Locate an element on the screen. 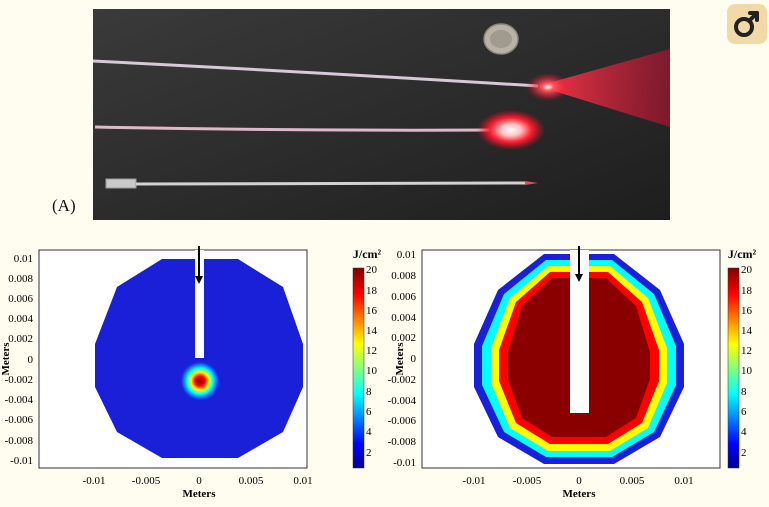 The width and height of the screenshot is (769, 507). panel-label: (A) is located at coordinates (64, 205).